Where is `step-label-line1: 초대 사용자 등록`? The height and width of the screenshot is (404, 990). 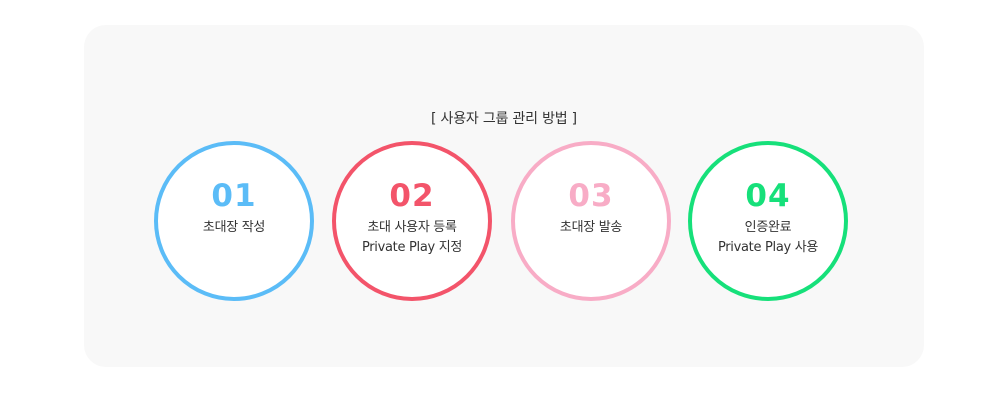 step-label-line1: 초대 사용자 등록 is located at coordinates (412, 227).